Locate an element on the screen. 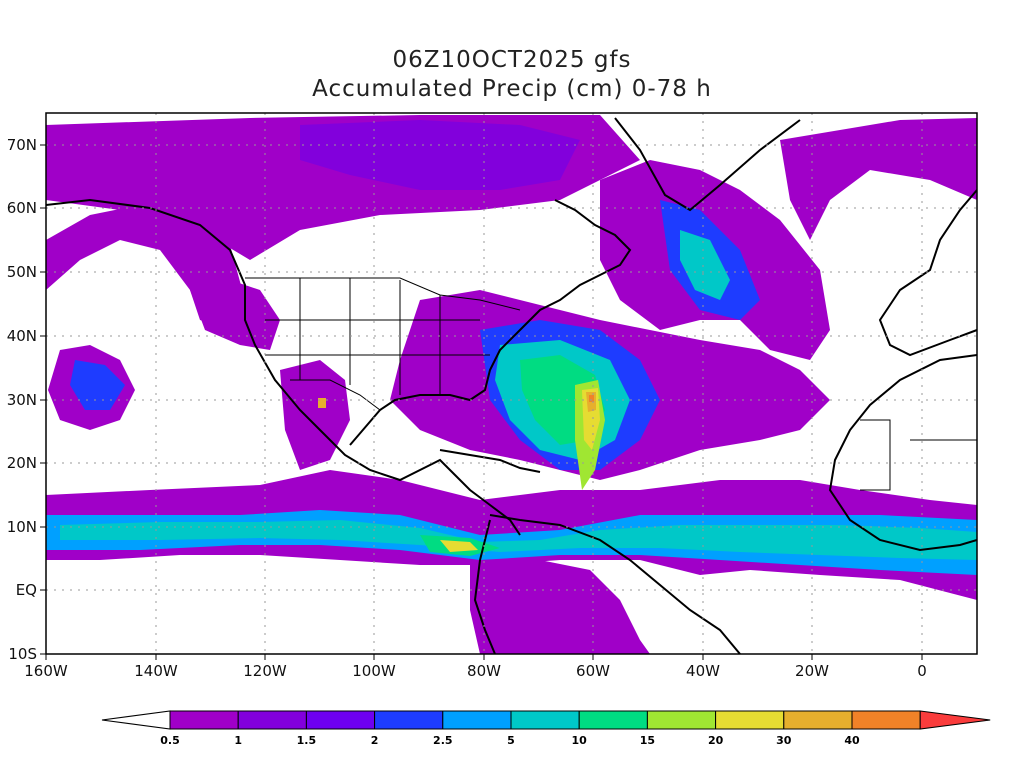 The image size is (1024, 768). lon-label-60w: 60W is located at coordinates (593, 671).